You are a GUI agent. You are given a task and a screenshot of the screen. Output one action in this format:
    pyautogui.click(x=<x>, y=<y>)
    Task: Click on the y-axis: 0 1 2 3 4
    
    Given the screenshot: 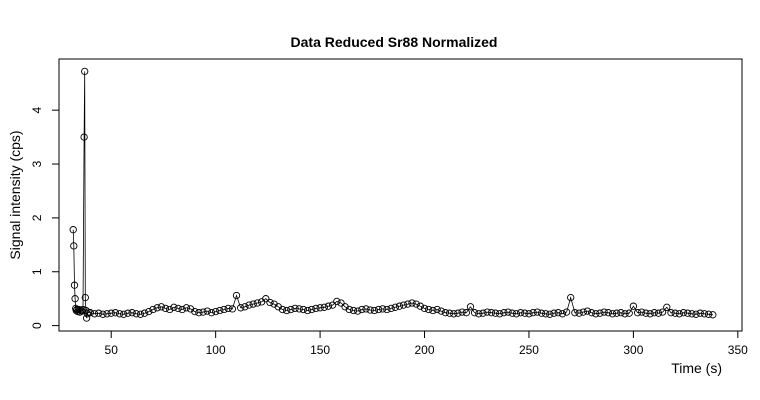 What is the action you would take?
    pyautogui.click(x=45, y=218)
    